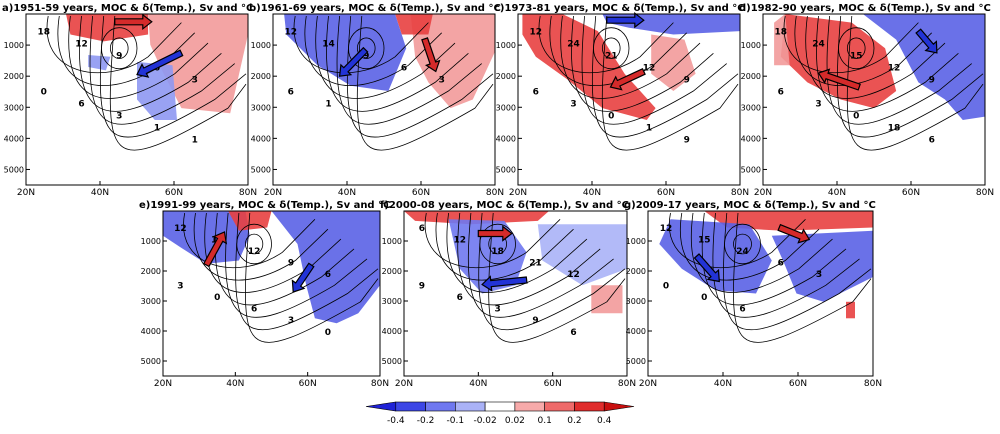  I want to click on colorbar-tick-label: 0.1, so click(545, 421).